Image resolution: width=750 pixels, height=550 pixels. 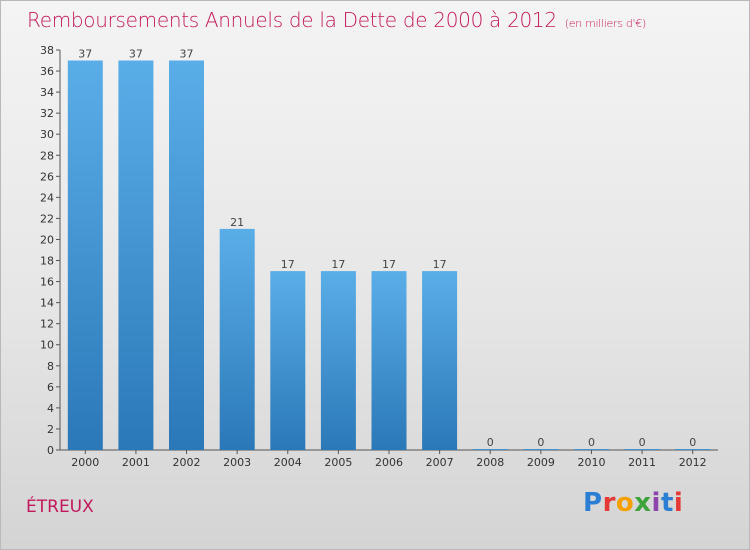 I want to click on commune-name: ÉTREUX, so click(x=60, y=507).